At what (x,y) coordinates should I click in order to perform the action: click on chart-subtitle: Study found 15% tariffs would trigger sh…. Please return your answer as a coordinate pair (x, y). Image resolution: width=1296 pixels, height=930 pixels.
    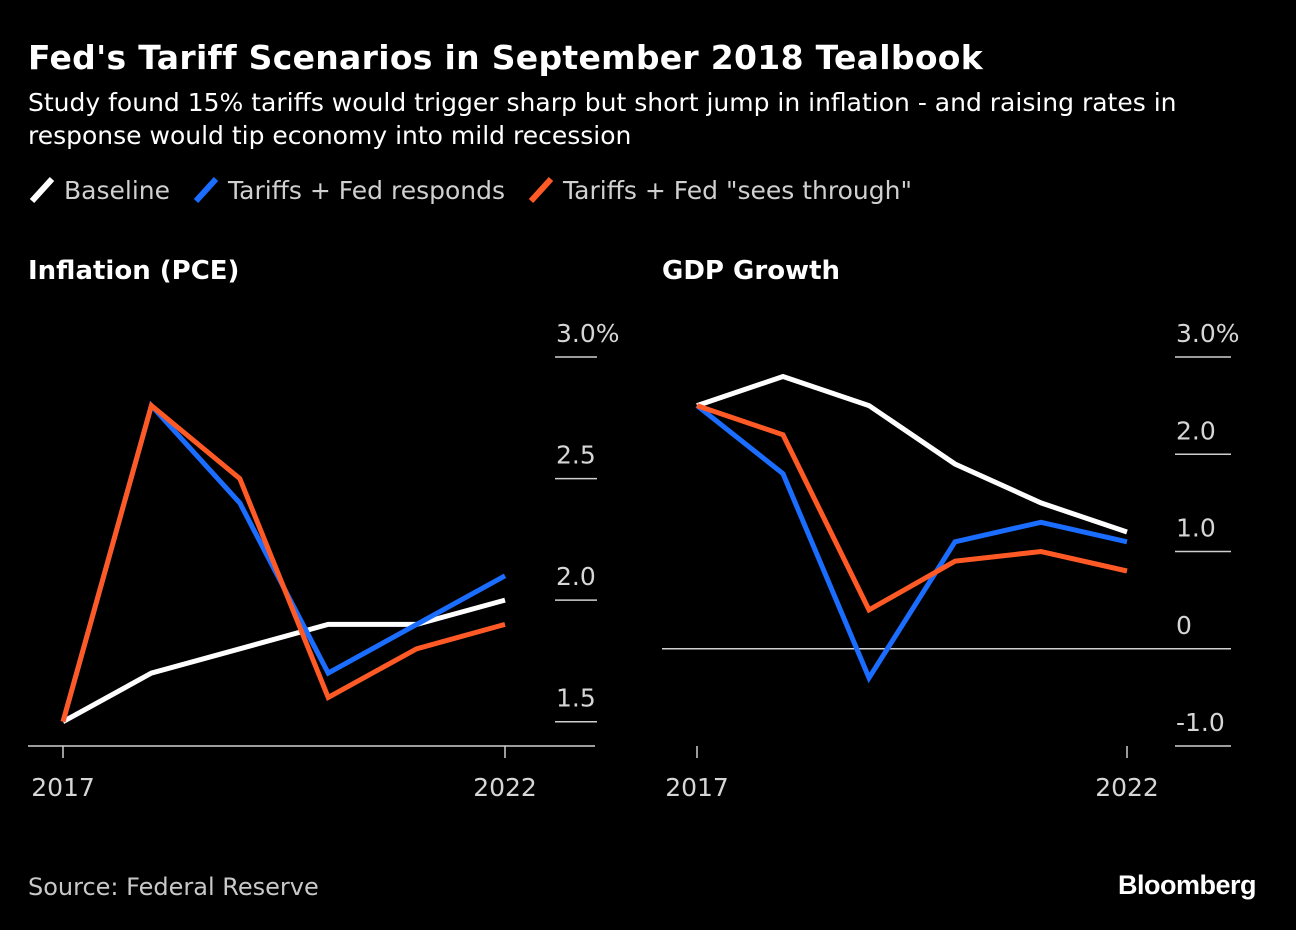
    Looking at the image, I should click on (602, 119).